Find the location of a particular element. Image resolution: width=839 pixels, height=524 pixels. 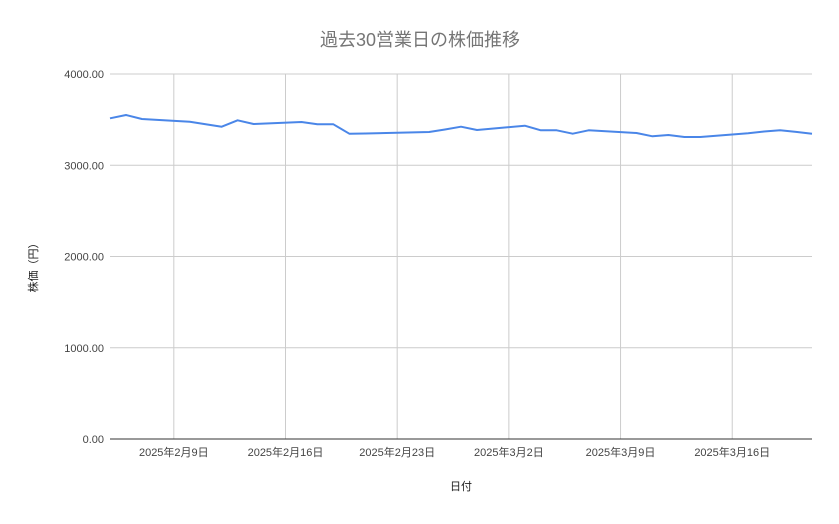

x-tick-label: 2025年2月9日 is located at coordinates (174, 452).